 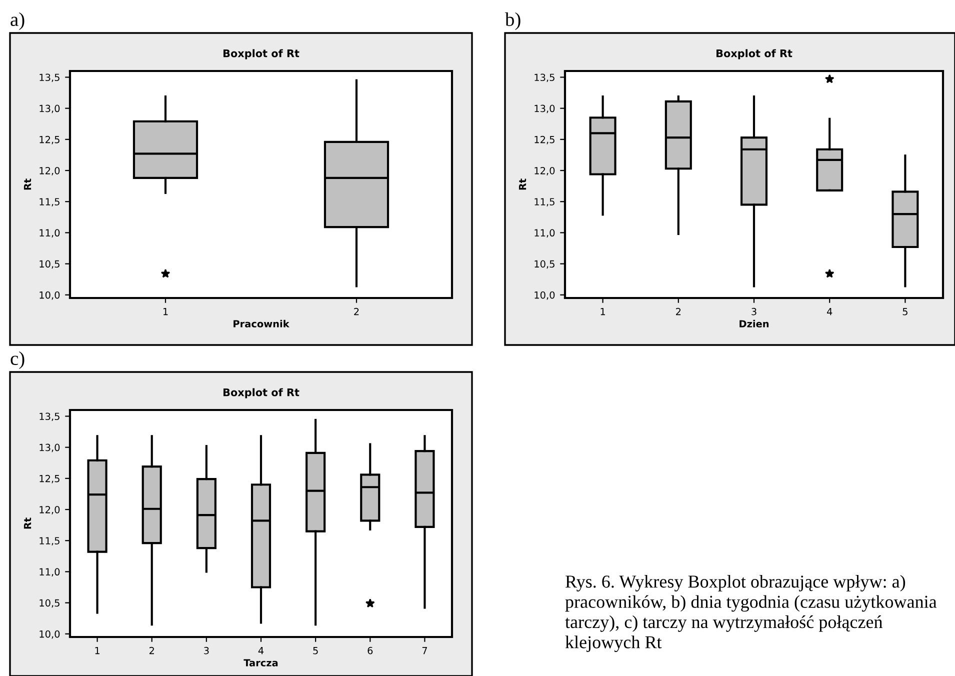 What do you see at coordinates (754, 324) in the screenshot?
I see `x-axis-title: Dzien` at bounding box center [754, 324].